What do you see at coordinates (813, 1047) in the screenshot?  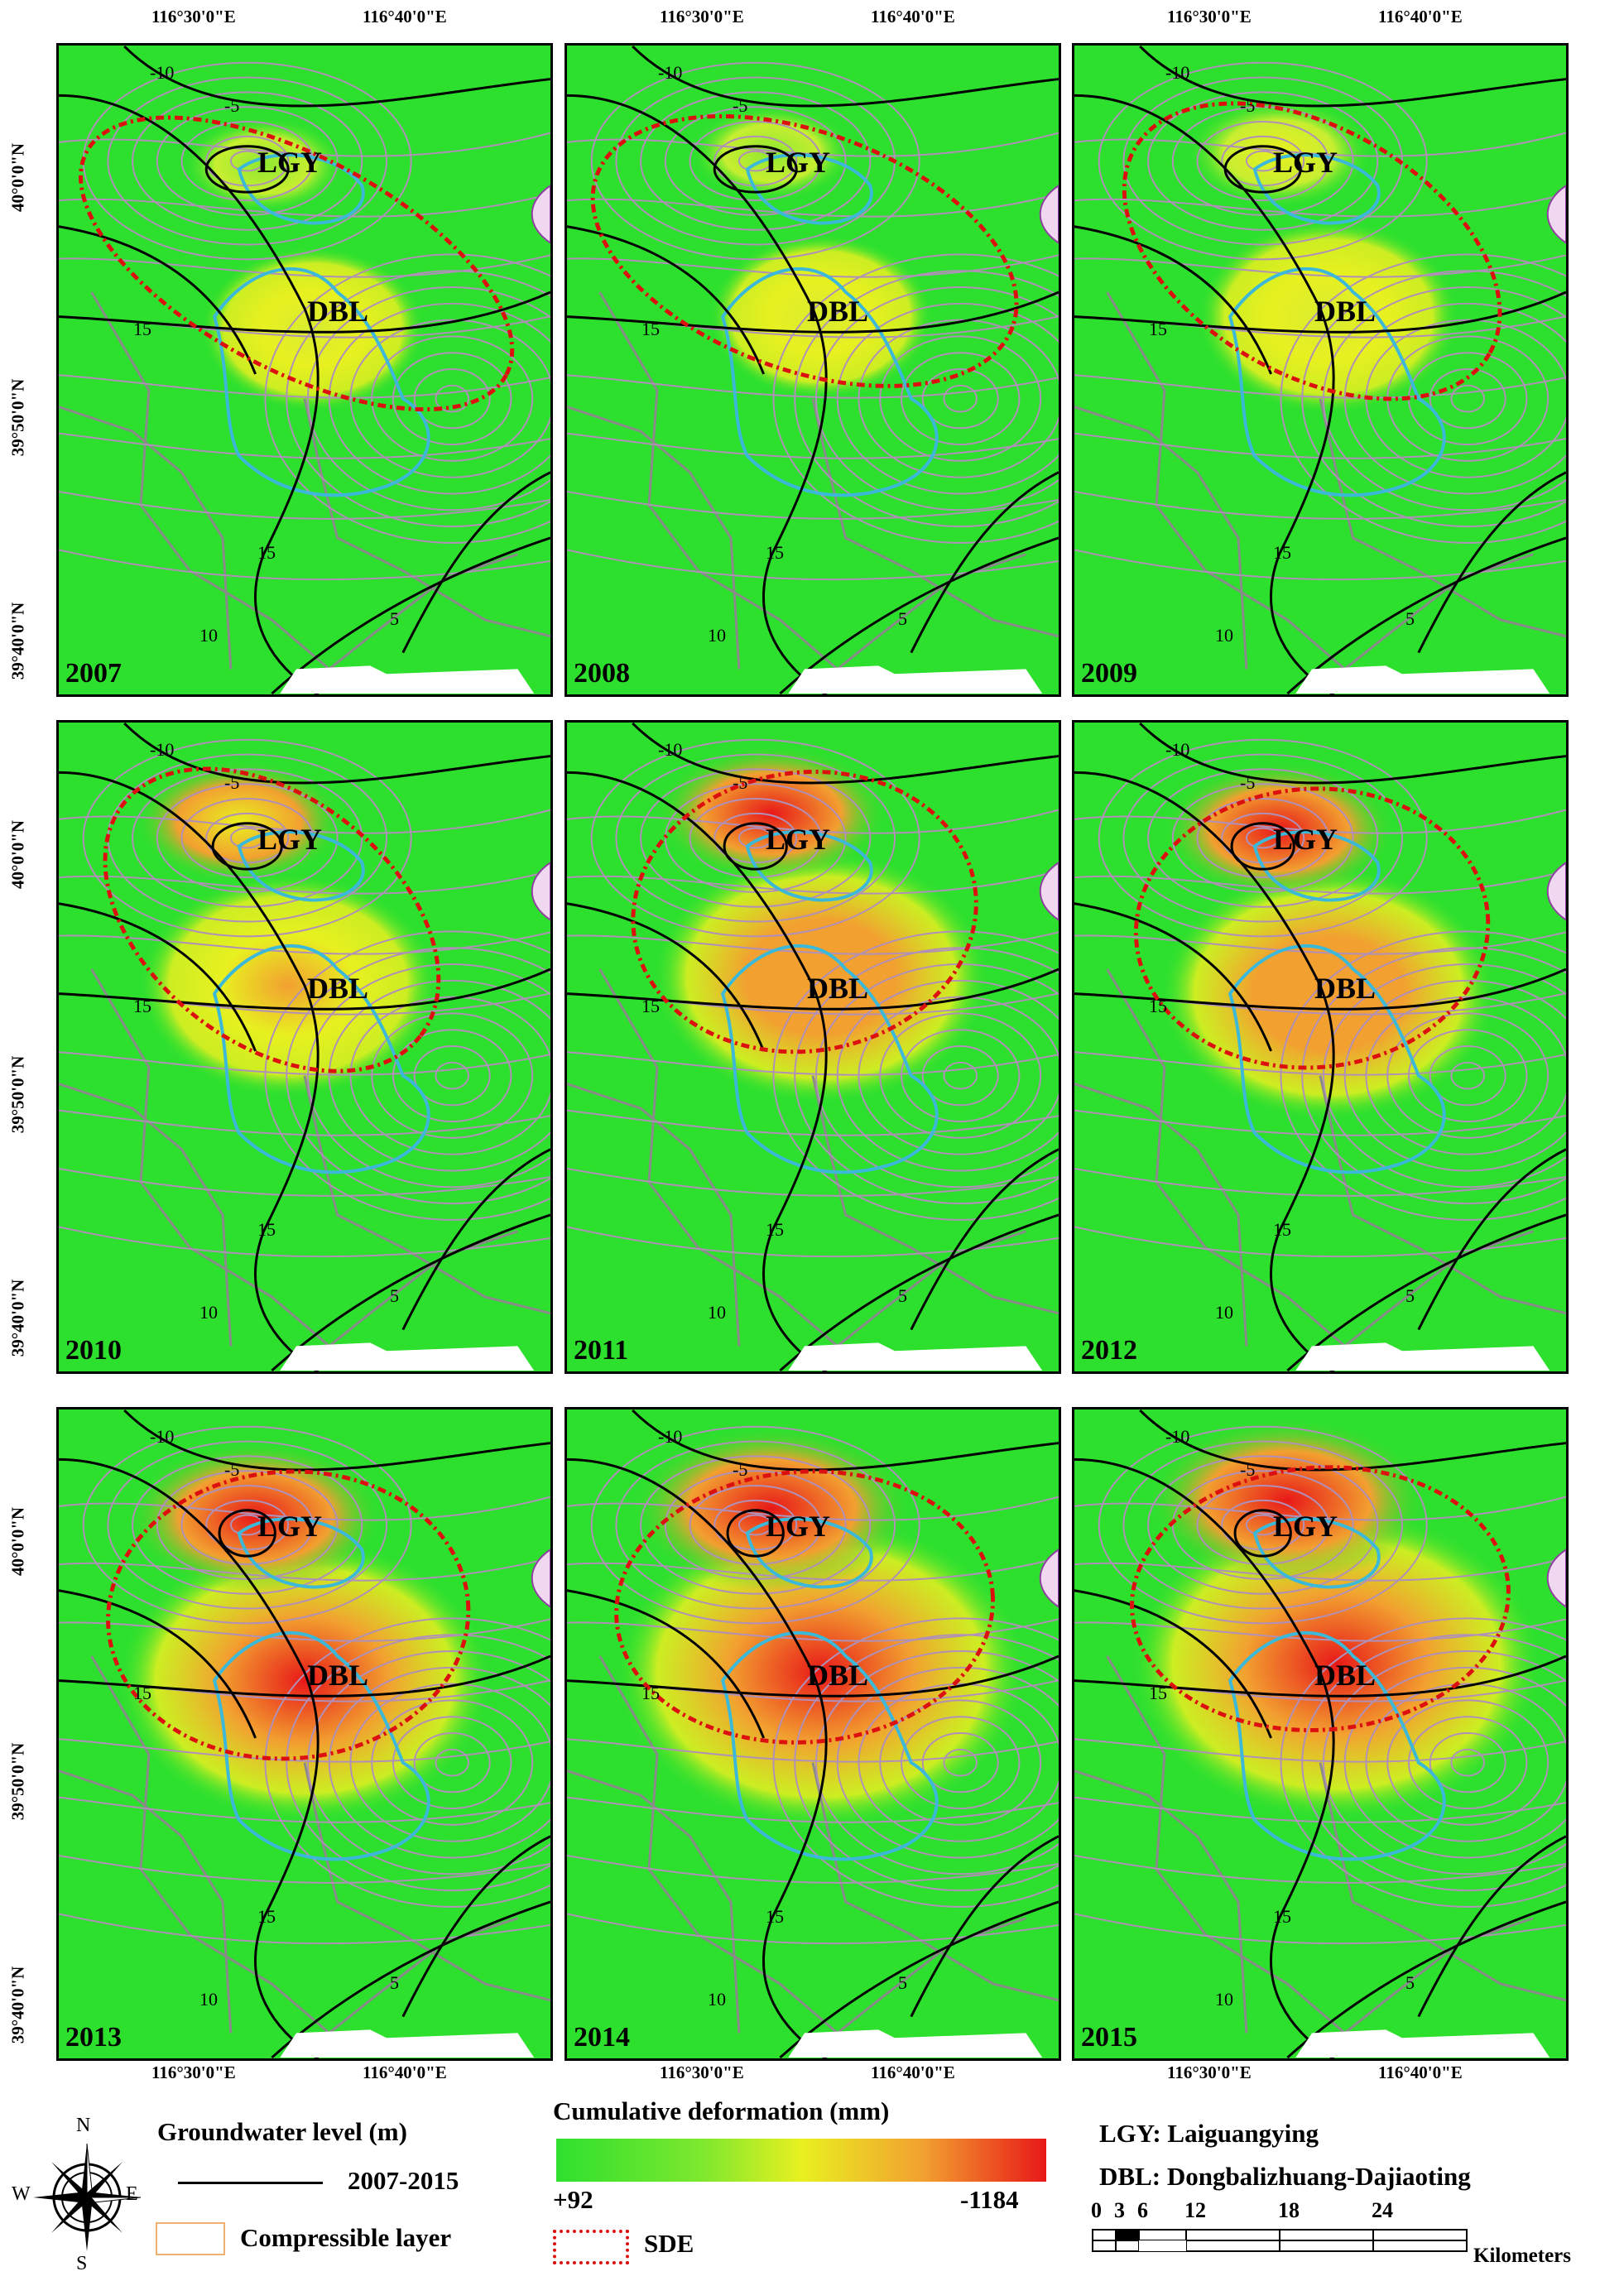 I see `map-panel-2011: -10 -5 15 10 5 15 LGY DBL 2011` at bounding box center [813, 1047].